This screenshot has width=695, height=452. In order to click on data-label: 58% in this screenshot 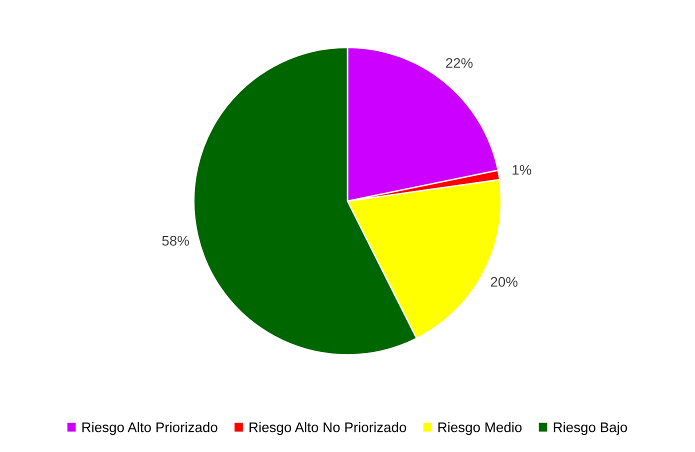, I will do `click(175, 241)`.